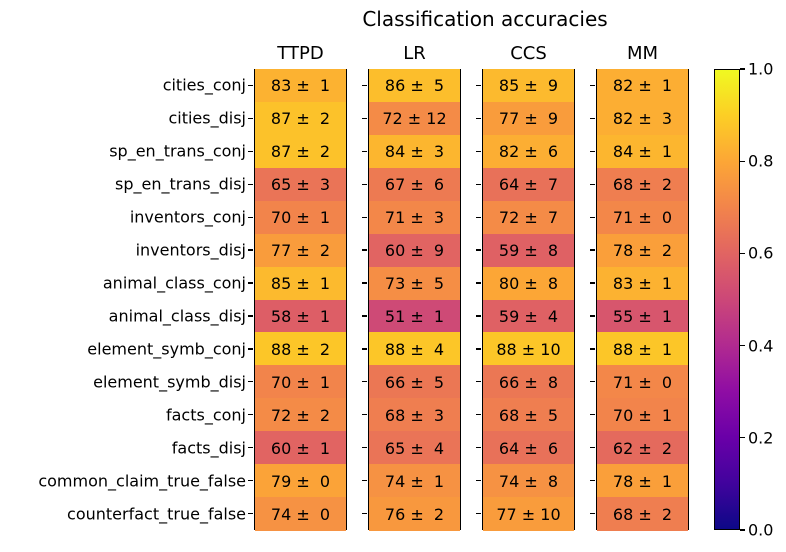 Image resolution: width=786 pixels, height=552 pixels. I want to click on heatmap-cell-ttpd-facts_disj: 60 ± 1, so click(300, 448).